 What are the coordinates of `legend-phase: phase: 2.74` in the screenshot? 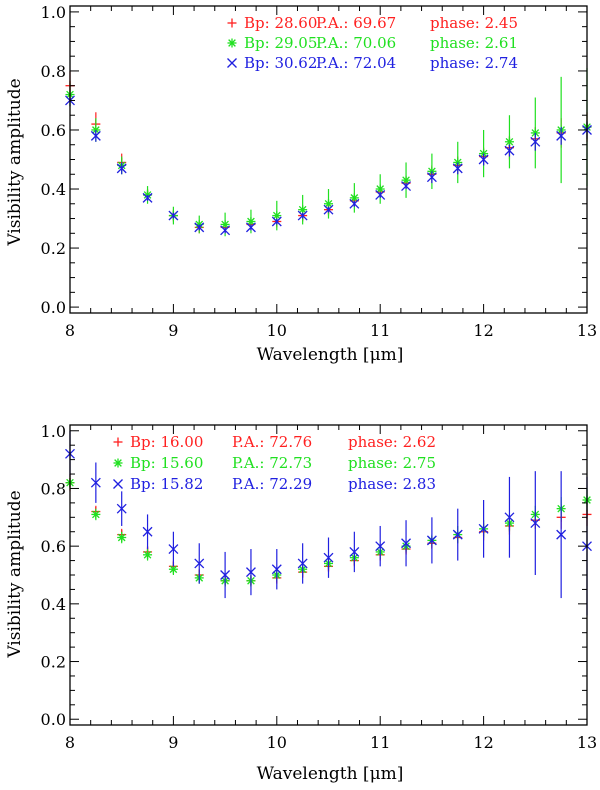 It's located at (474, 63).